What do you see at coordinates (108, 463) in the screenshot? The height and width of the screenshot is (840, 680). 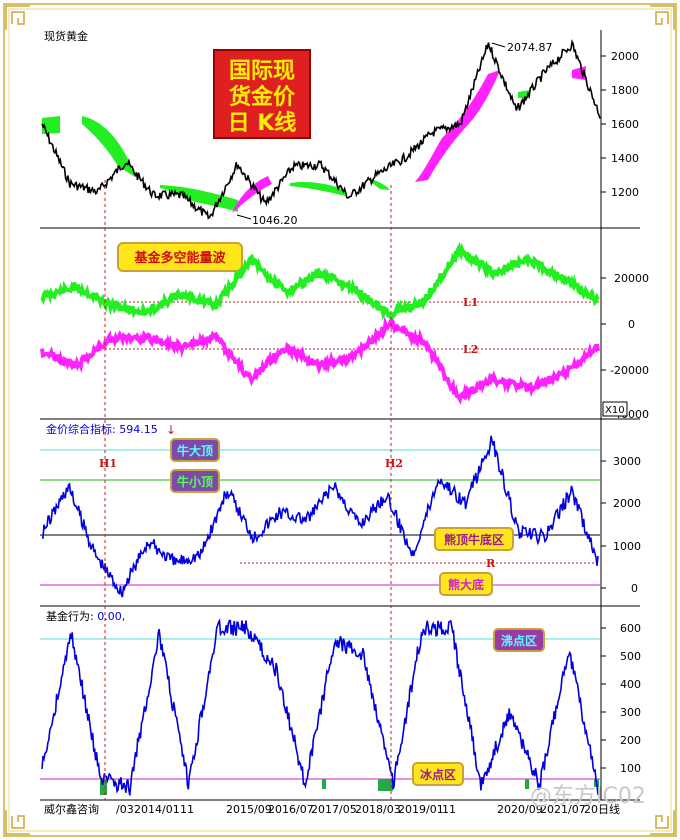 I see `h1-label: H1` at bounding box center [108, 463].